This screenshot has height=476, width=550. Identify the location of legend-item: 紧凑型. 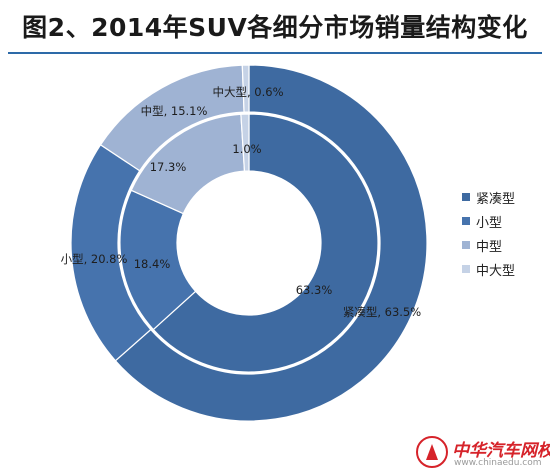
(504, 197).